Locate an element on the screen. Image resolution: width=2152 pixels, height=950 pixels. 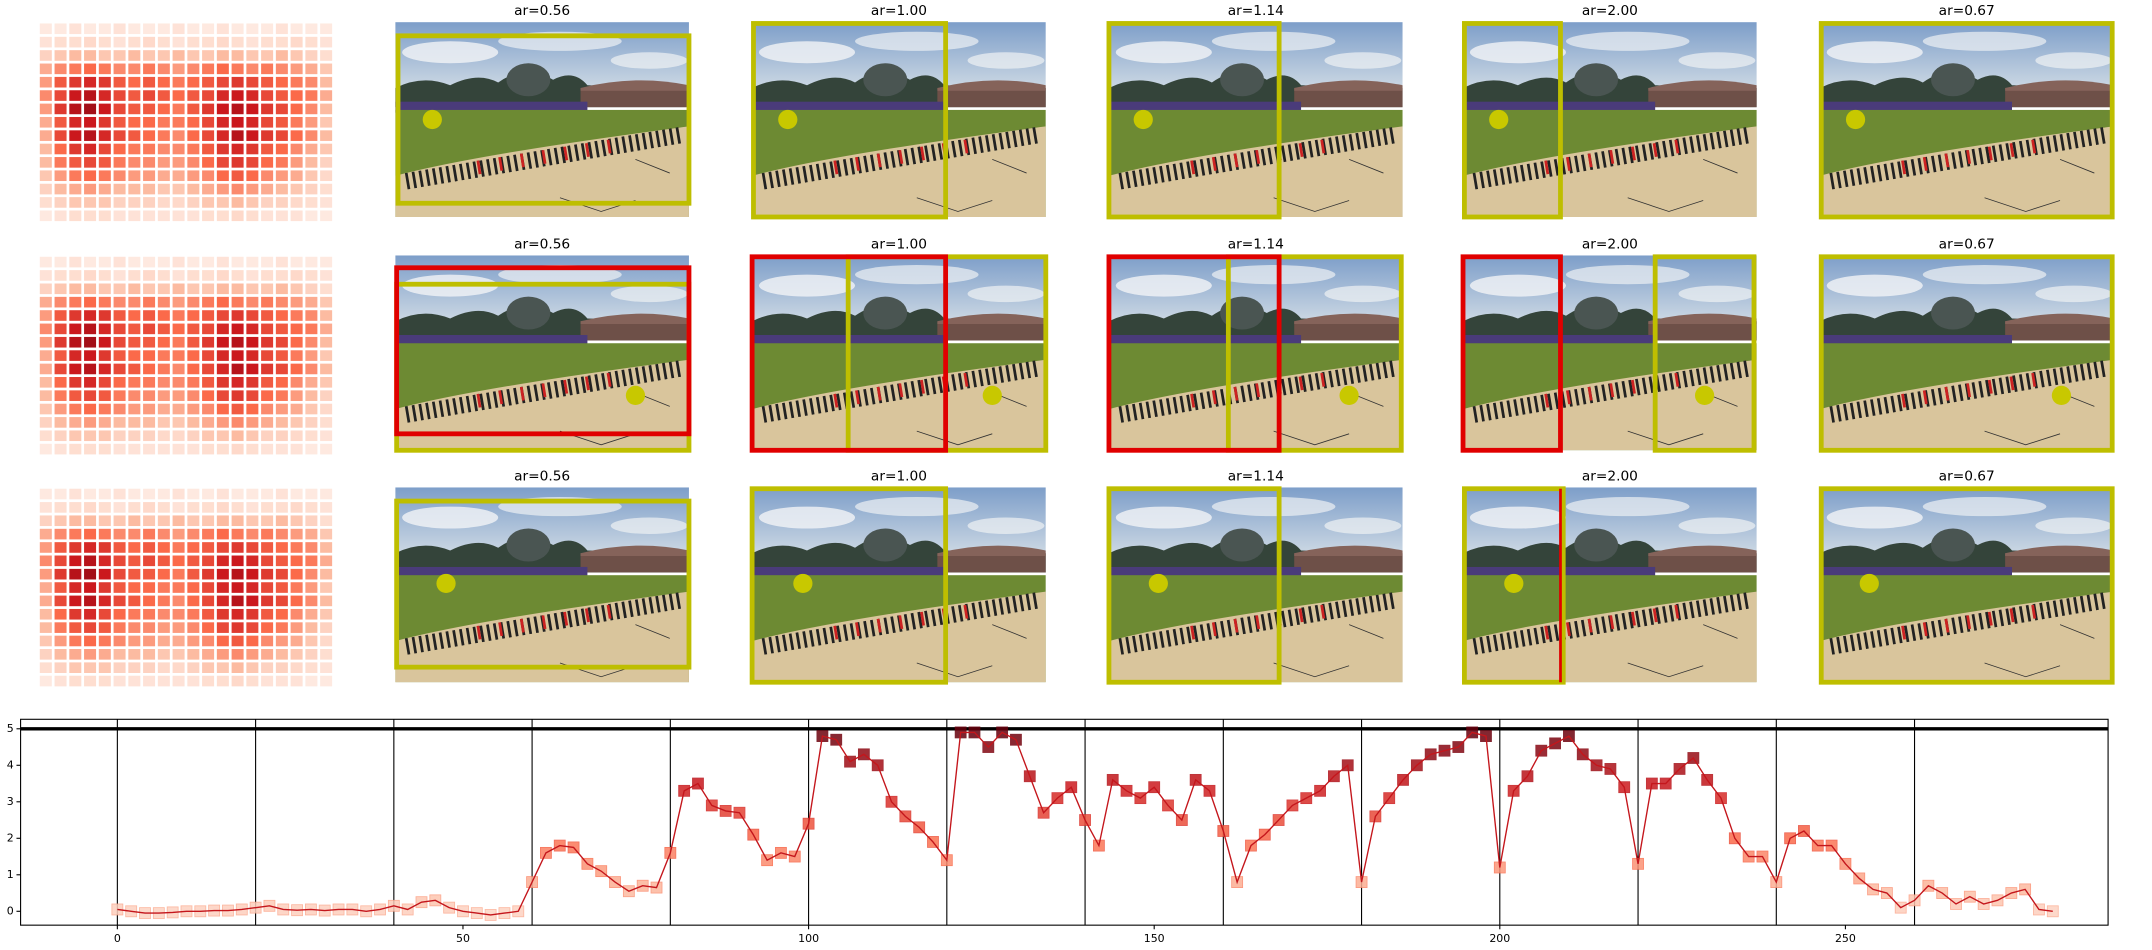
x-tick-label: 50 is located at coordinates (463, 938).